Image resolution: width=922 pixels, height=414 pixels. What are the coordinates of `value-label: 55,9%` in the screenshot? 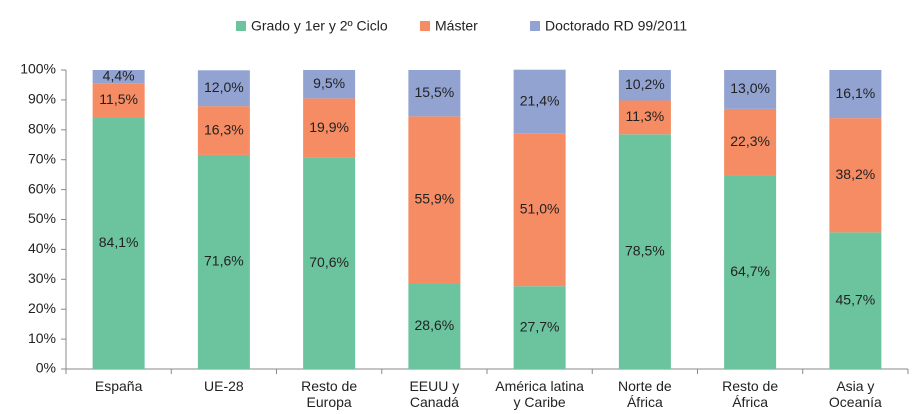 It's located at (435, 199).